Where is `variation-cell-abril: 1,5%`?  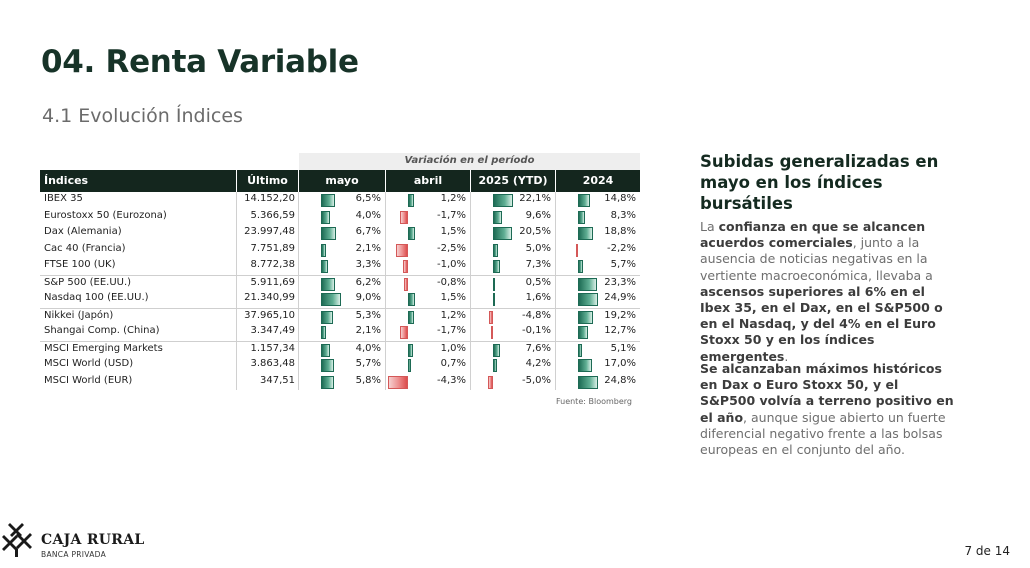 variation-cell-abril: 1,5% is located at coordinates (428, 299).